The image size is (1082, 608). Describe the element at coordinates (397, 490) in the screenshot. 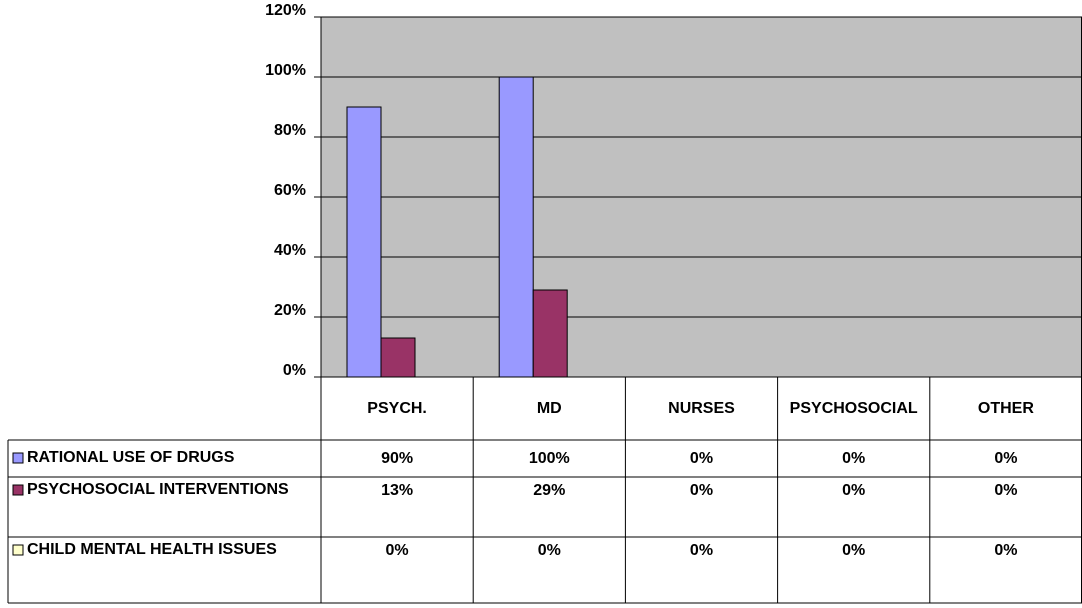

I see `data-table-value: 13%` at that location.